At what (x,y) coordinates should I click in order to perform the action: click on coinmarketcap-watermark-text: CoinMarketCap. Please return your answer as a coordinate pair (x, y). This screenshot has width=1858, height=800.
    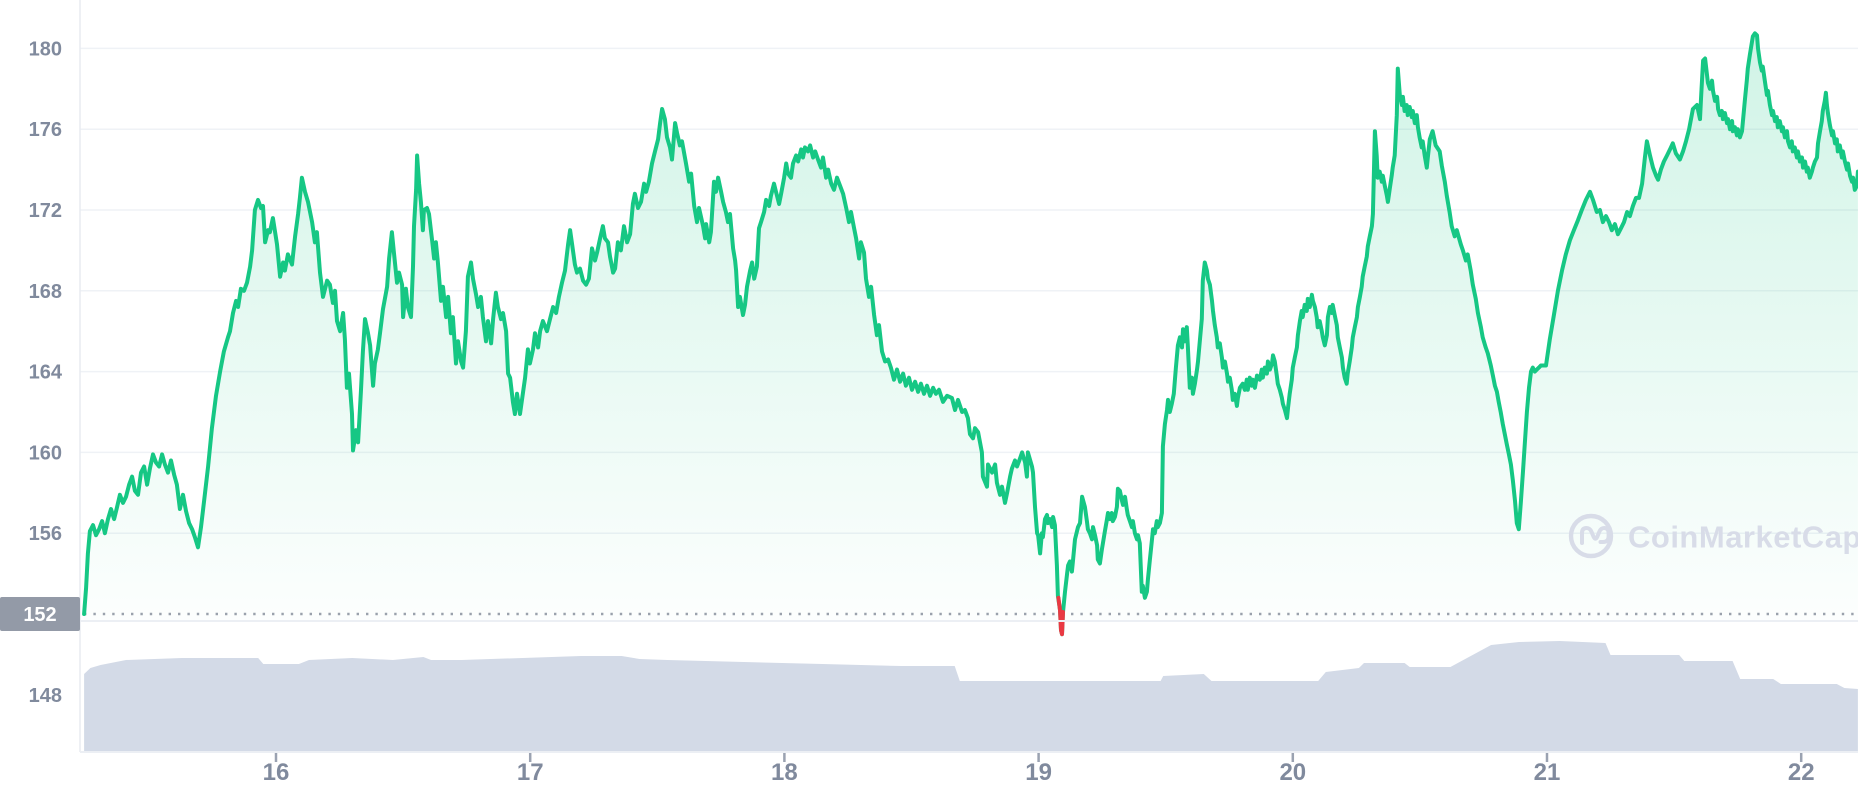
    Looking at the image, I should click on (1743, 537).